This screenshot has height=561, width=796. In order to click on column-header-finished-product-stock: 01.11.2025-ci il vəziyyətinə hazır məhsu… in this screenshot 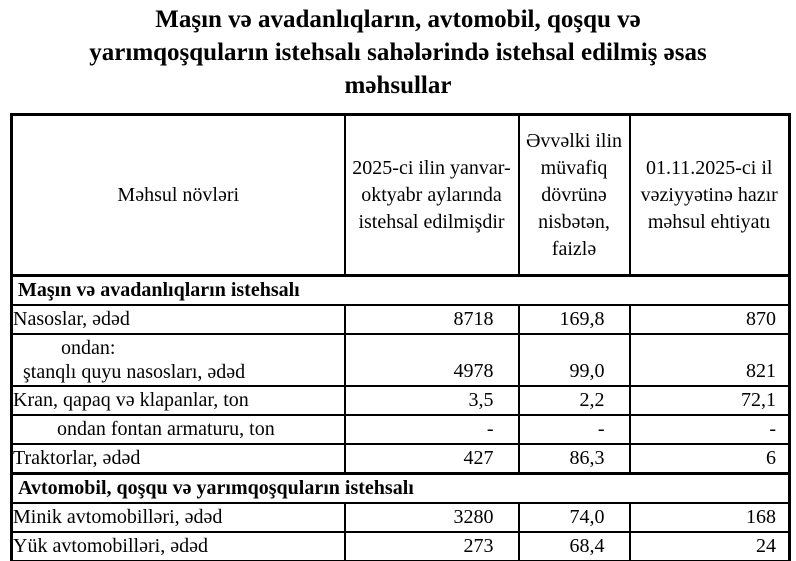, I will do `click(709, 195)`.